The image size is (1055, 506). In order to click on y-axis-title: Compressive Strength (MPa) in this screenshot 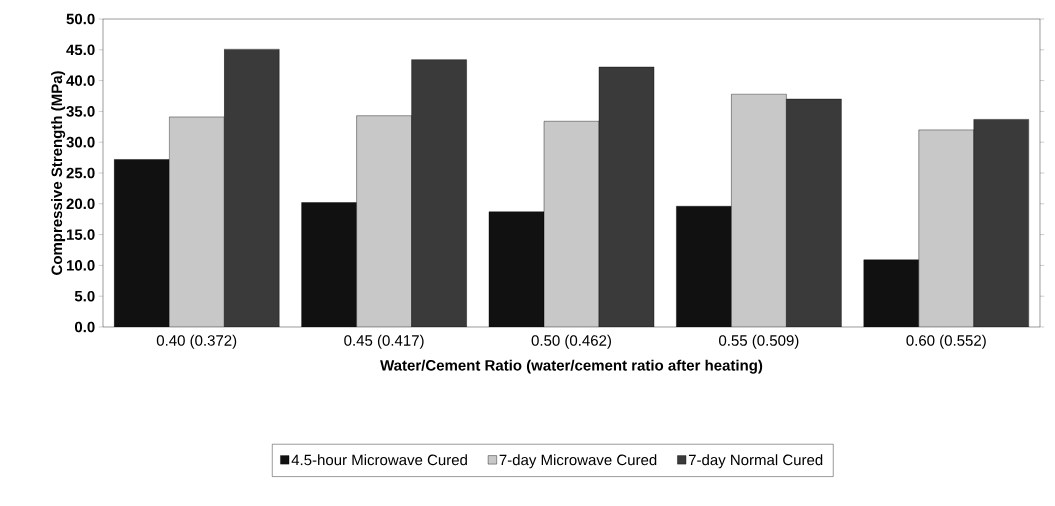, I will do `click(58, 173)`.